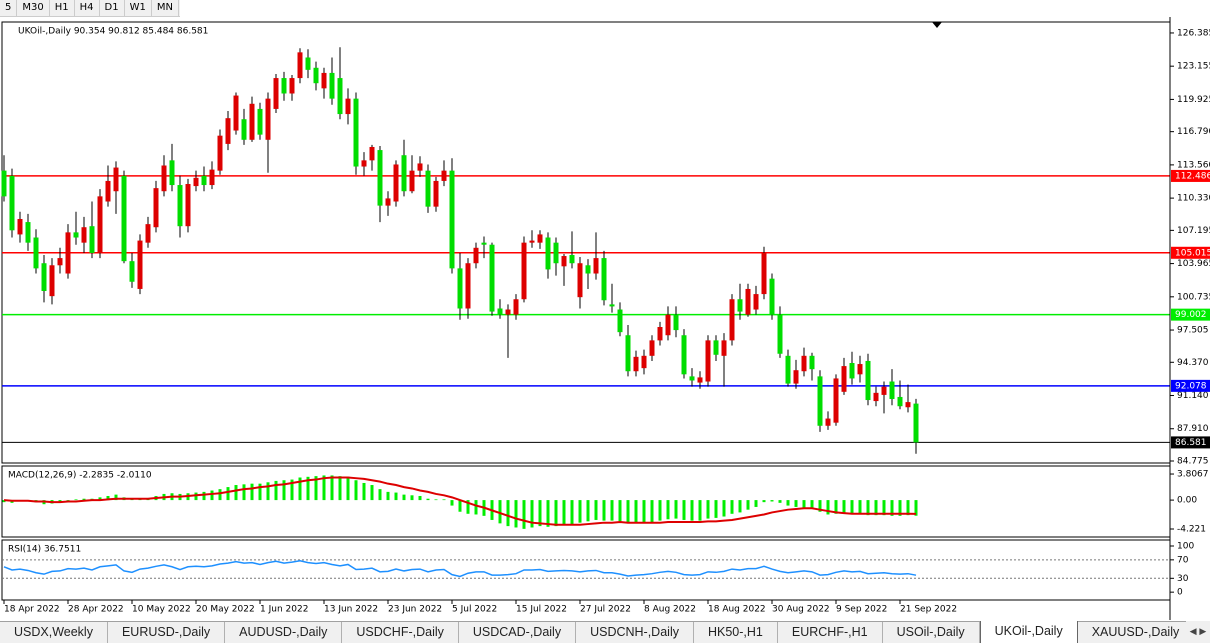 The image size is (1210, 643). Describe the element at coordinates (138, 8) in the screenshot. I see `timeframe-button: W1` at that location.